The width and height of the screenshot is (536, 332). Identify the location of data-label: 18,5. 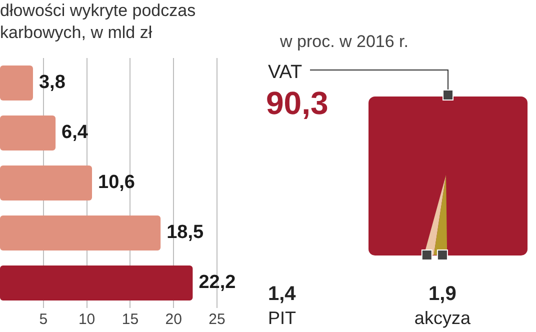
(185, 233).